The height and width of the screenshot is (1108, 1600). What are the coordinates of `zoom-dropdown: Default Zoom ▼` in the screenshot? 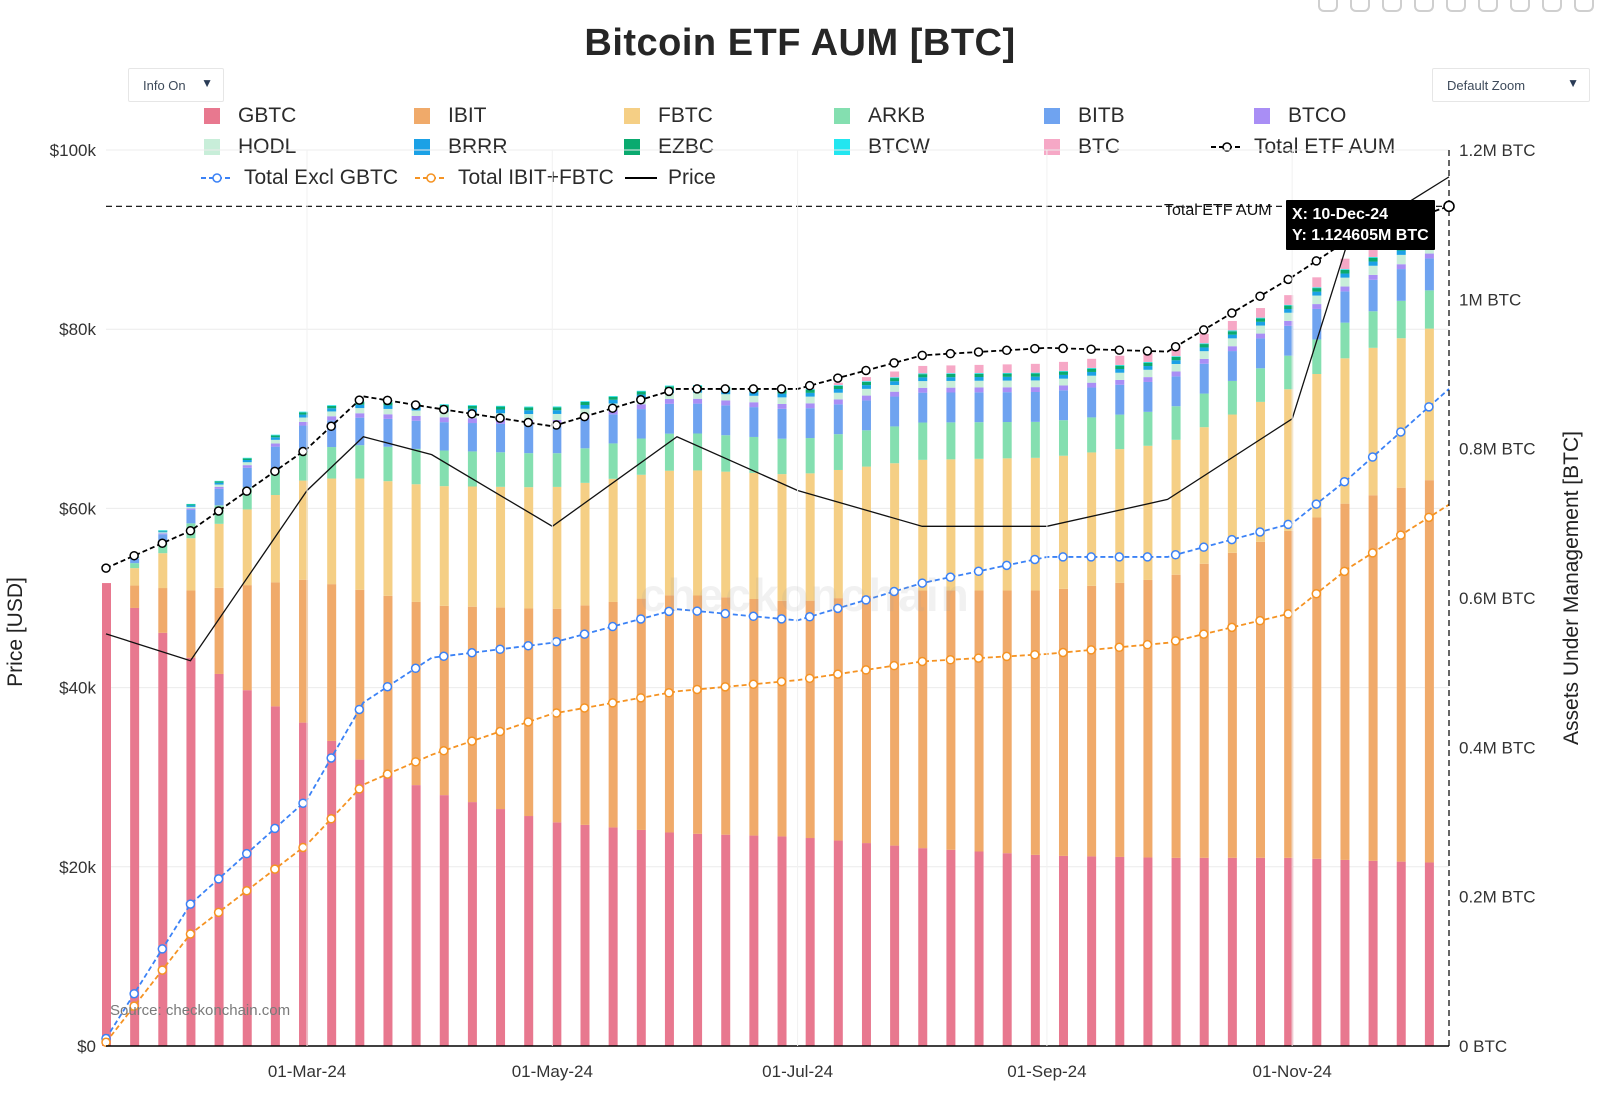 It's located at (1511, 85).